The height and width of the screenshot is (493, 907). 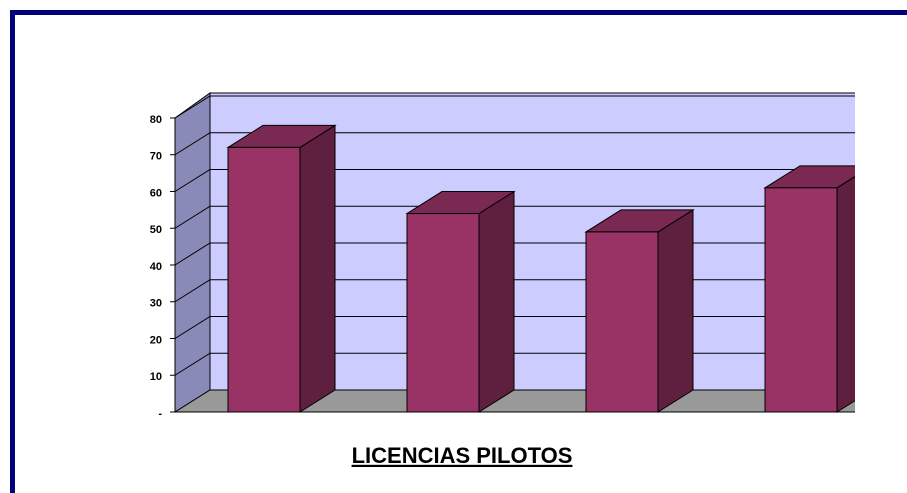 I want to click on y-tick-label: 70, so click(x=156, y=157).